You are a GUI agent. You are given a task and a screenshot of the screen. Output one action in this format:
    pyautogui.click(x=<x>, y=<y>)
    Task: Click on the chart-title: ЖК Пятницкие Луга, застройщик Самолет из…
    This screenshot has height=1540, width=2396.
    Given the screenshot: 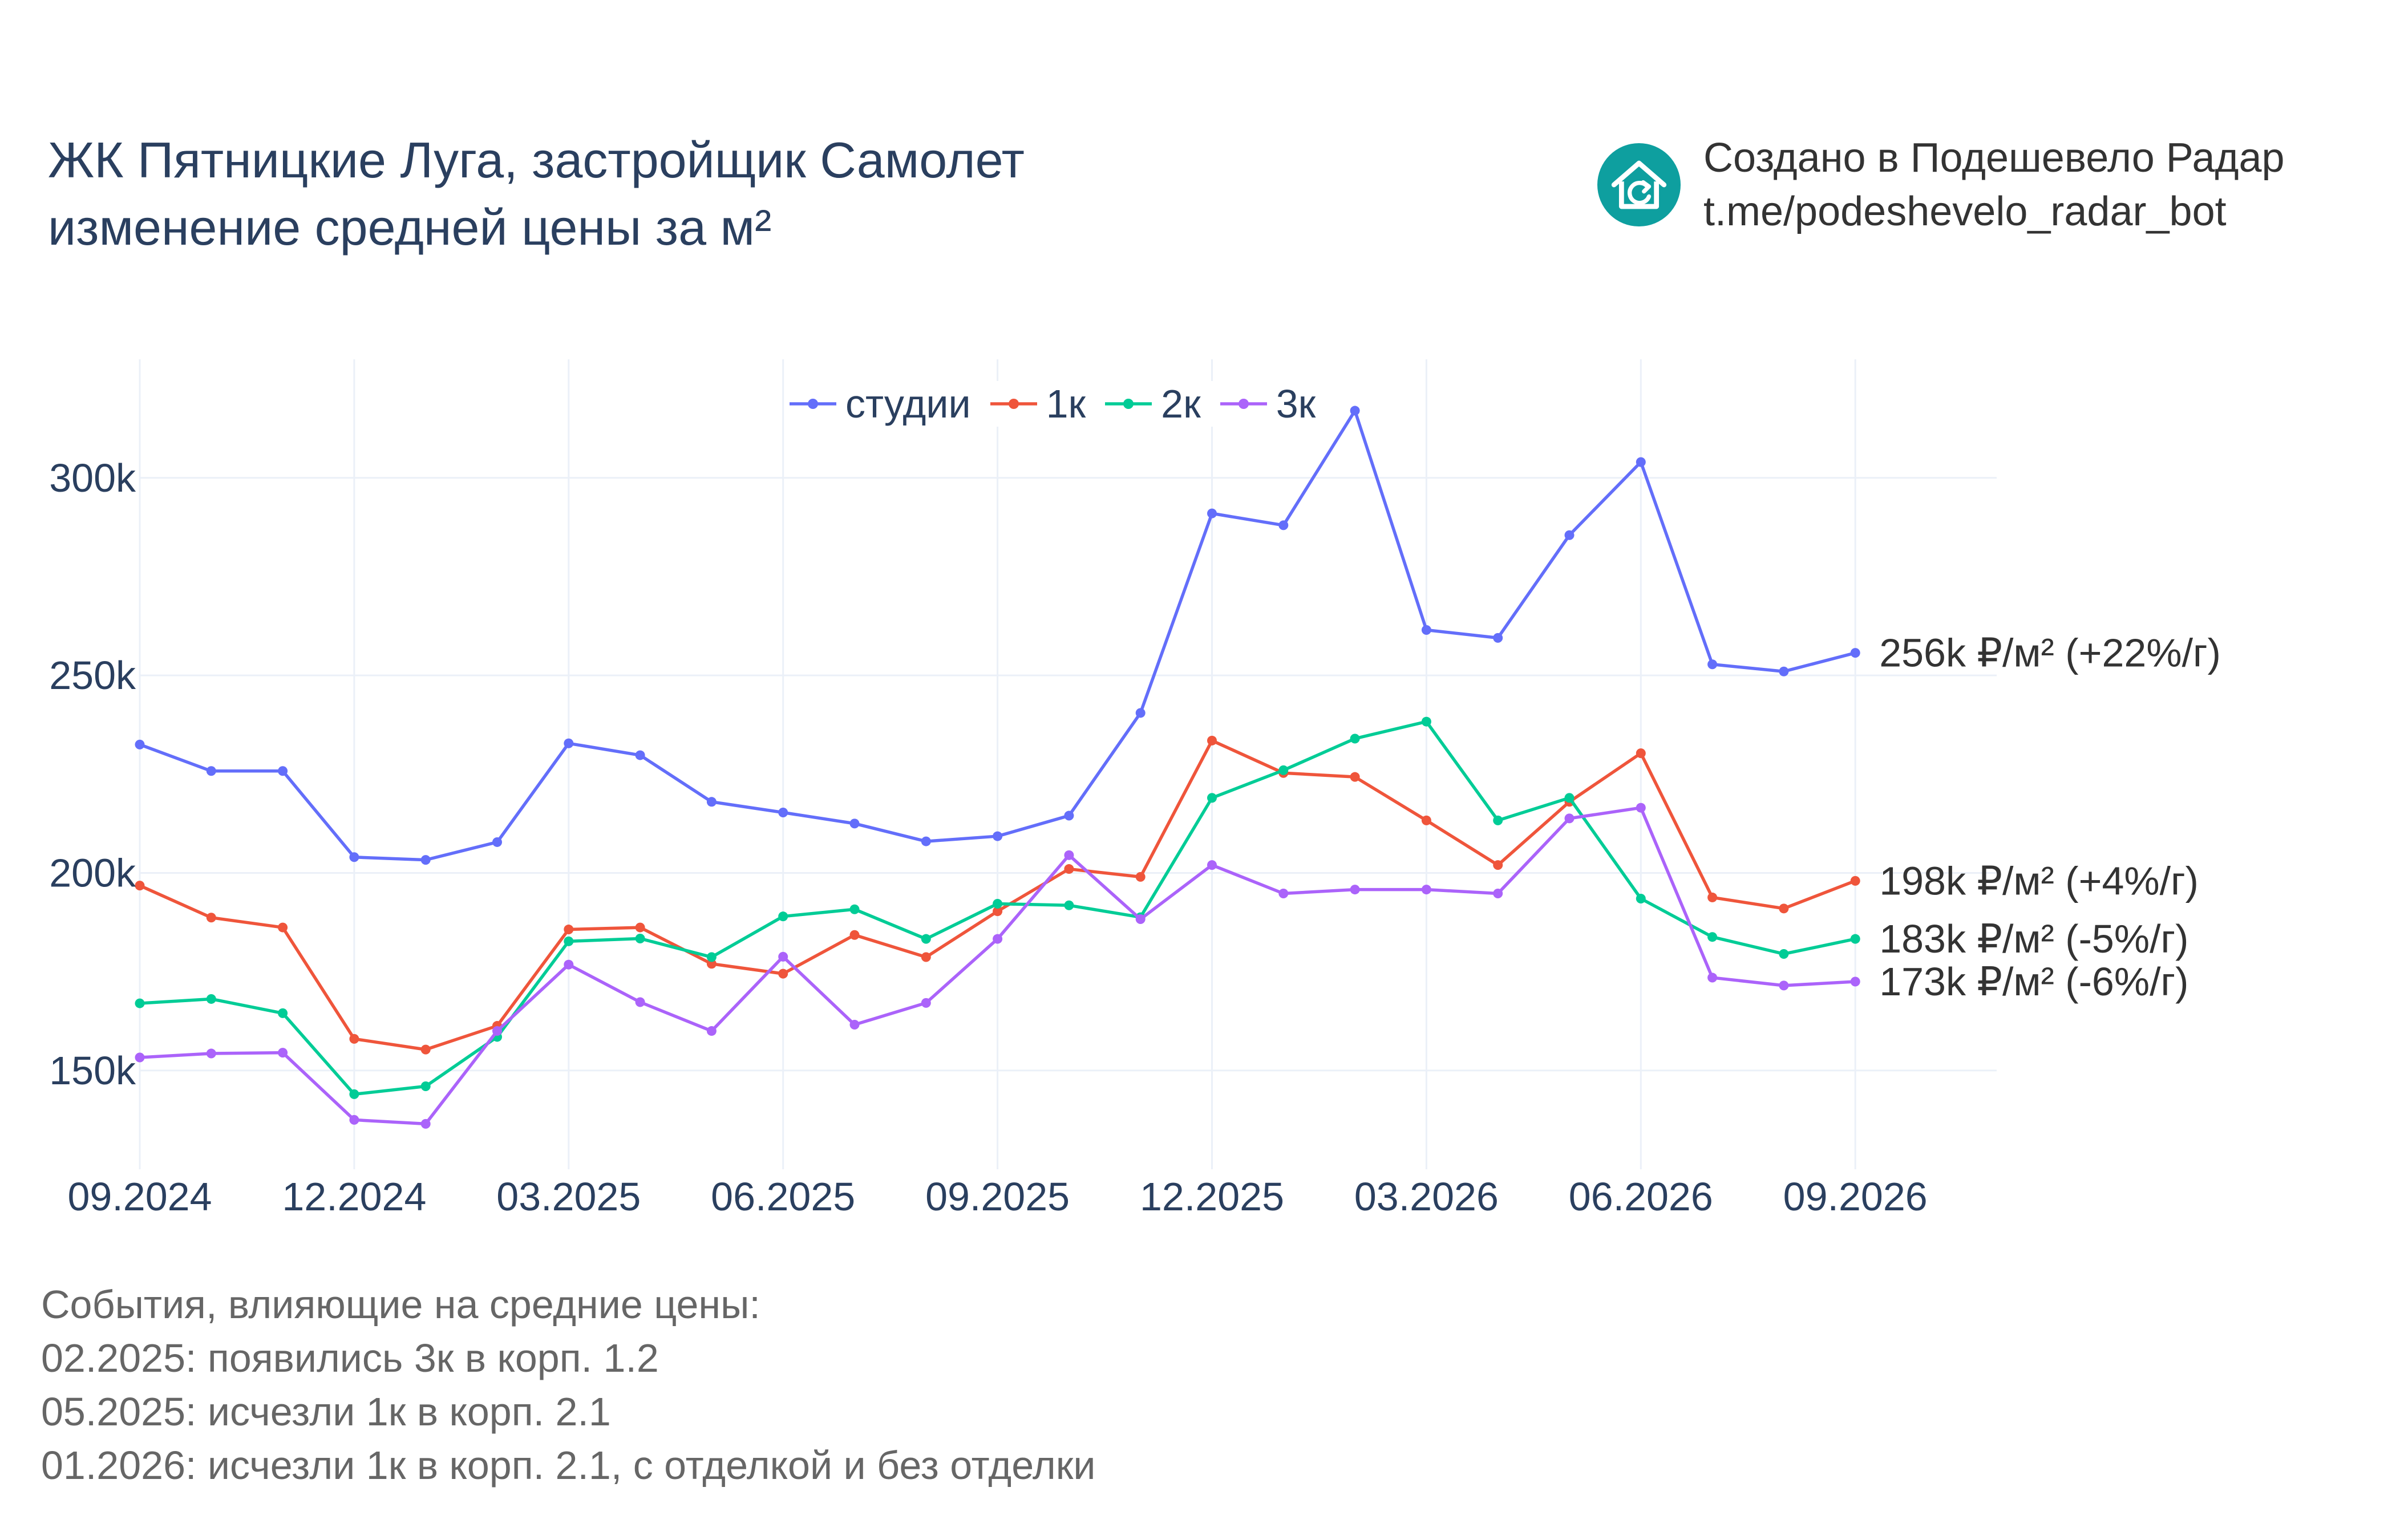 What is the action you would take?
    pyautogui.click(x=536, y=194)
    